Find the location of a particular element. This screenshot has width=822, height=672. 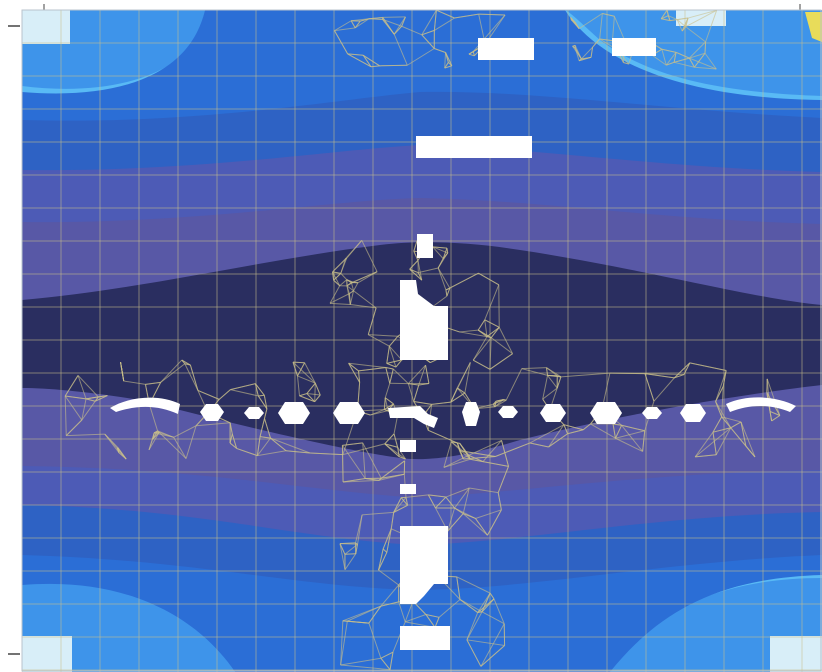

opening-slot-bottom is located at coordinates (425, 638).